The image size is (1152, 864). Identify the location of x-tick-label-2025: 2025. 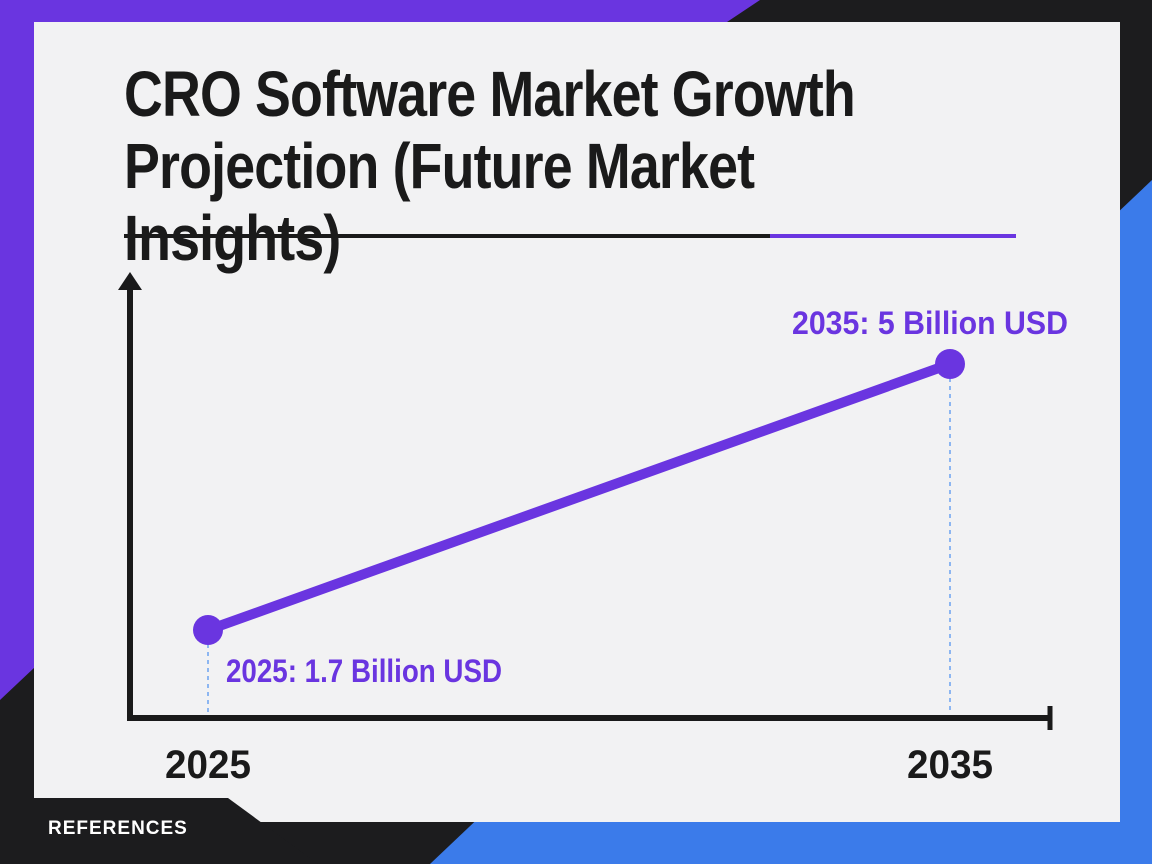
(208, 765).